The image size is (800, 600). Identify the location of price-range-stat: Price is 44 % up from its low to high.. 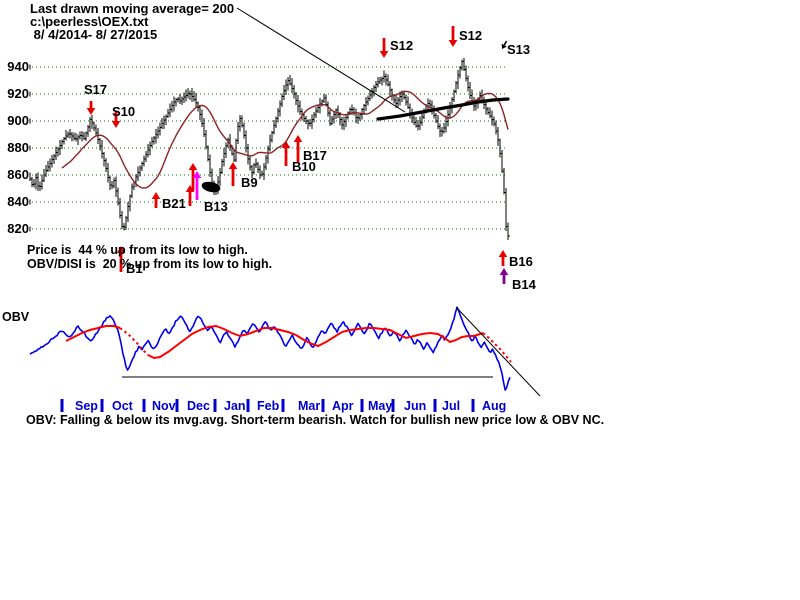
(137, 250).